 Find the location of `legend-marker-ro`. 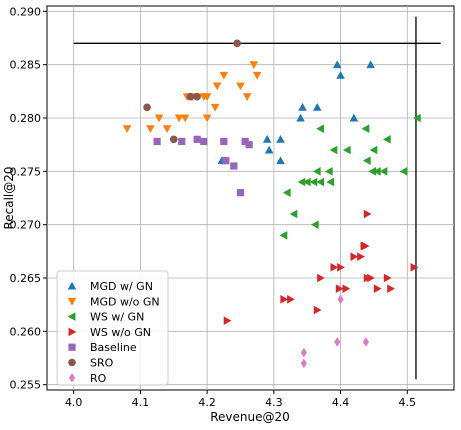

legend-marker-ro is located at coordinates (72, 378).